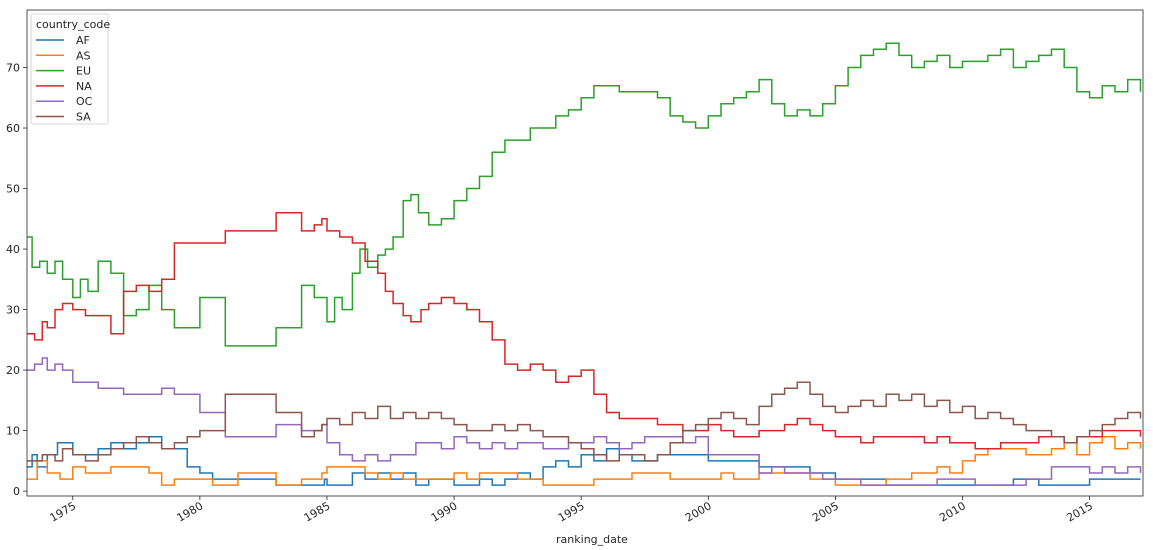  I want to click on legend-box, so click(69, 69).